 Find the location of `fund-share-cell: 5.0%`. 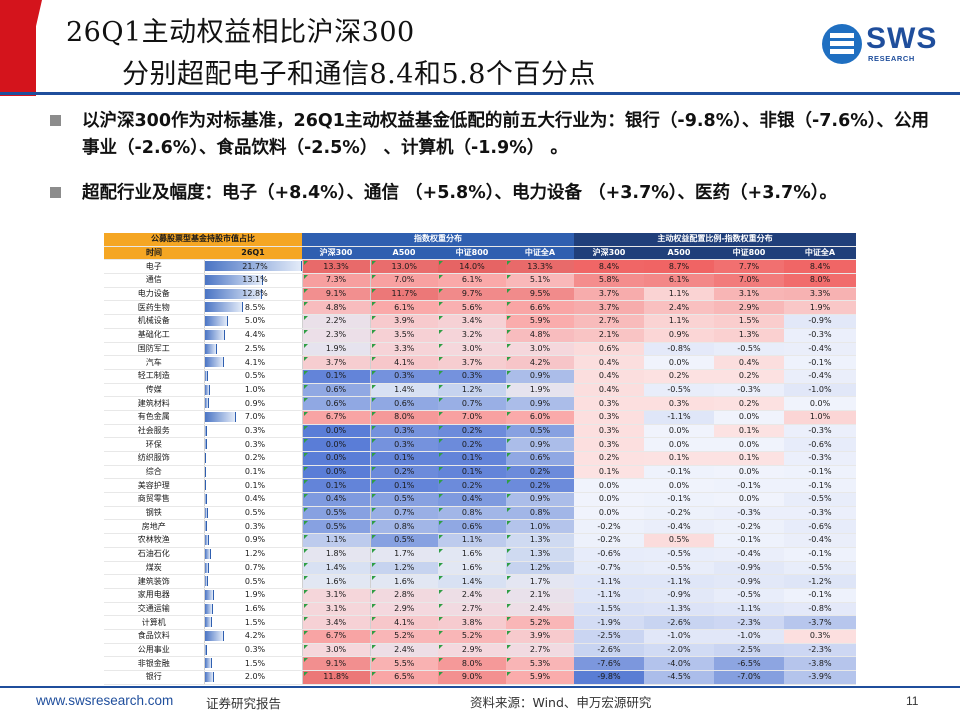

fund-share-cell: 5.0% is located at coordinates (253, 321).